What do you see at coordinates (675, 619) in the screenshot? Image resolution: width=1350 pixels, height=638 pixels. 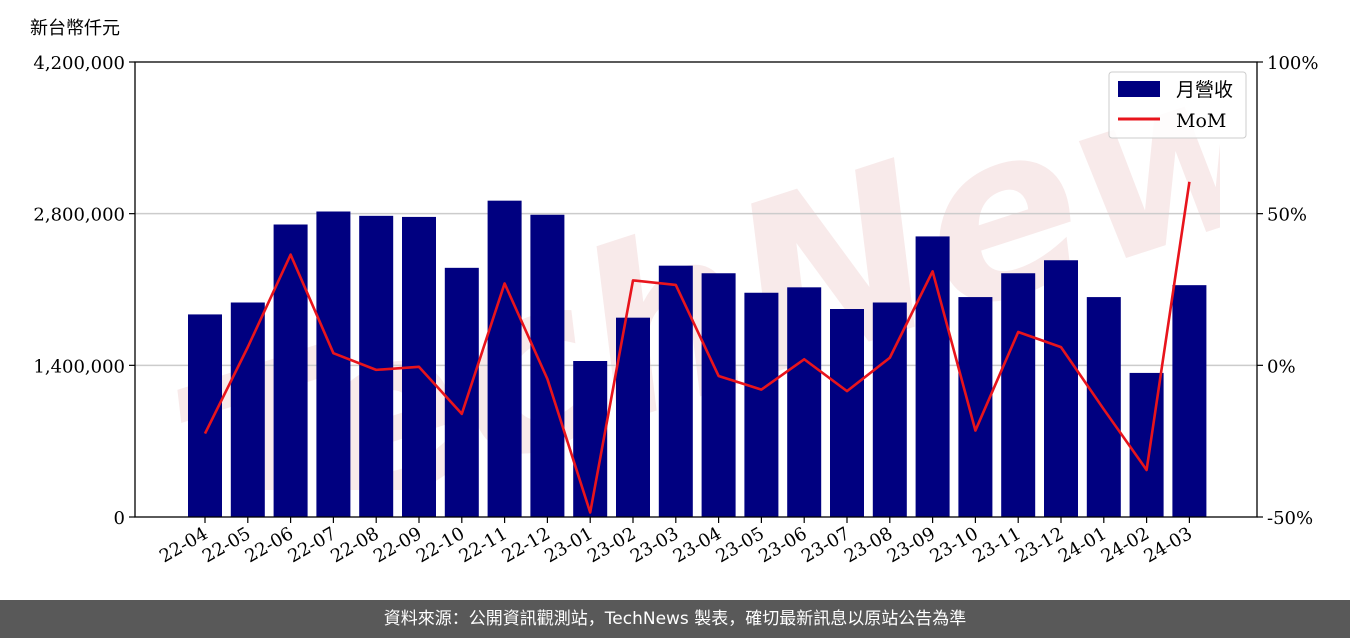 I see `source-footer: 資料來源：公開資訊觀測站，TechNews 製表，確切最新訊息以原站公告為準` at bounding box center [675, 619].